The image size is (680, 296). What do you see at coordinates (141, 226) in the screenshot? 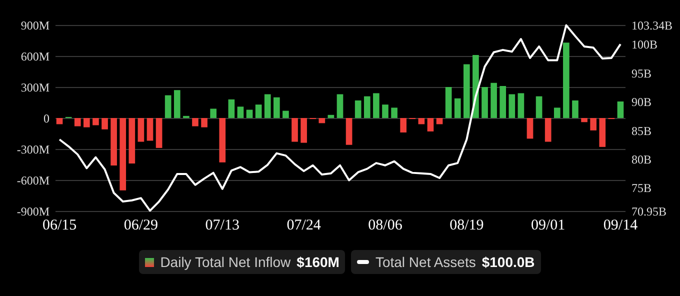
I see `x-tick-label: 06/29` at bounding box center [141, 226].